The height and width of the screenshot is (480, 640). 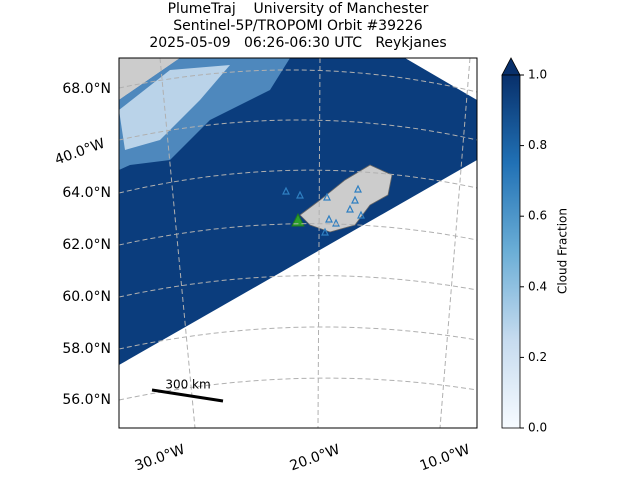 What do you see at coordinates (297, 43) in the screenshot?
I see `title-line: 2025-05-09 06:26-06:30 UTC Reykjanes` at bounding box center [297, 43].